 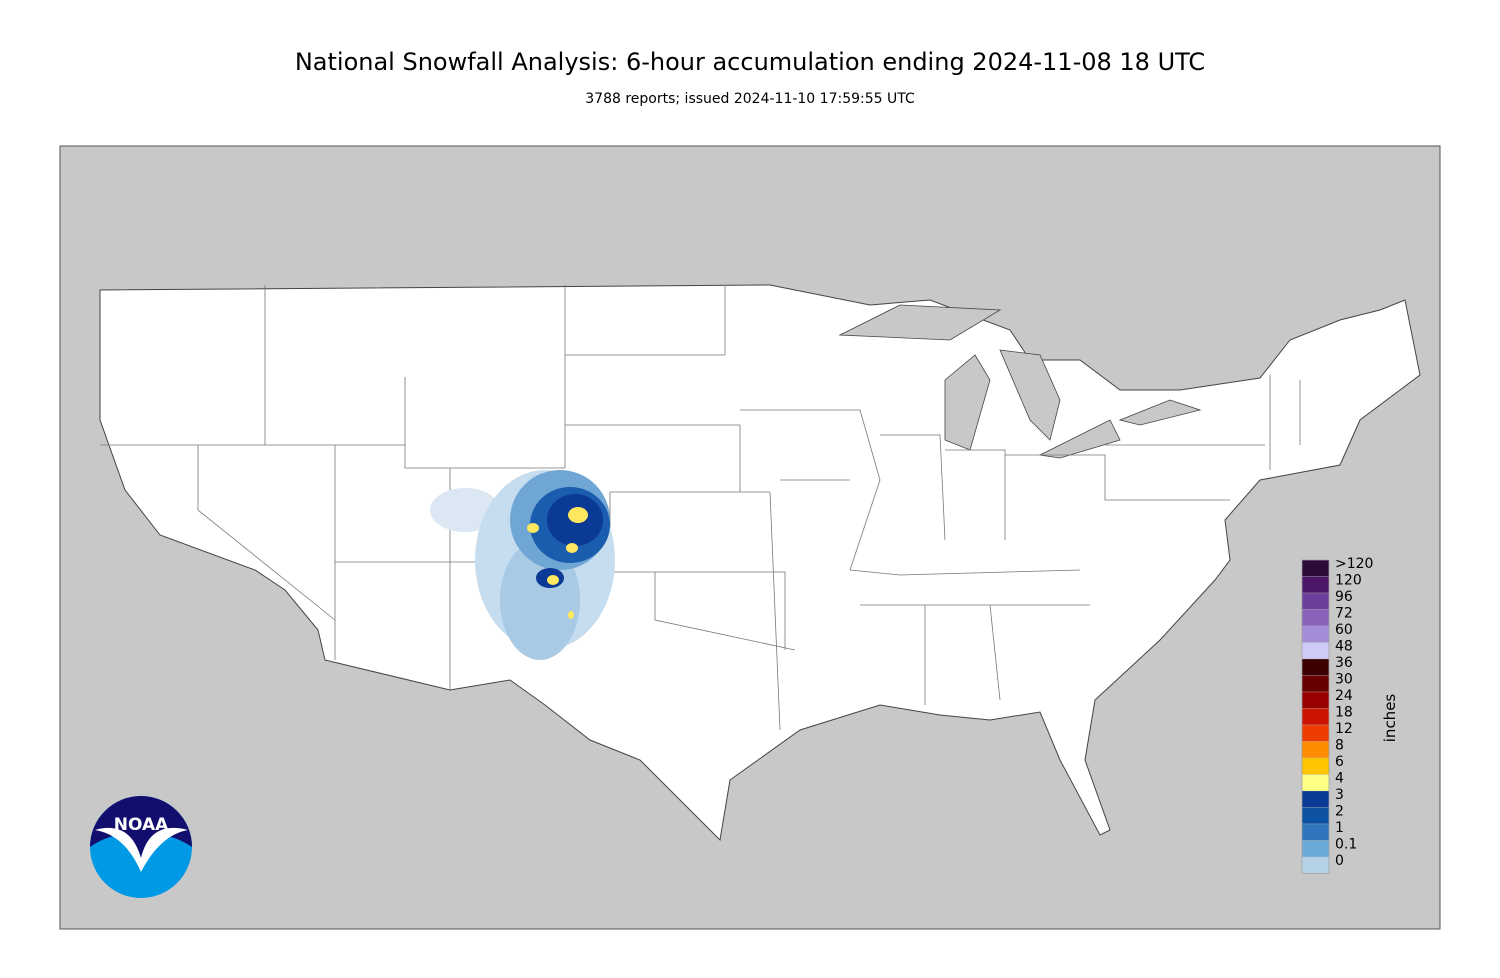 What do you see at coordinates (522, 565) in the screenshot?
I see `snowfall` at bounding box center [522, 565].